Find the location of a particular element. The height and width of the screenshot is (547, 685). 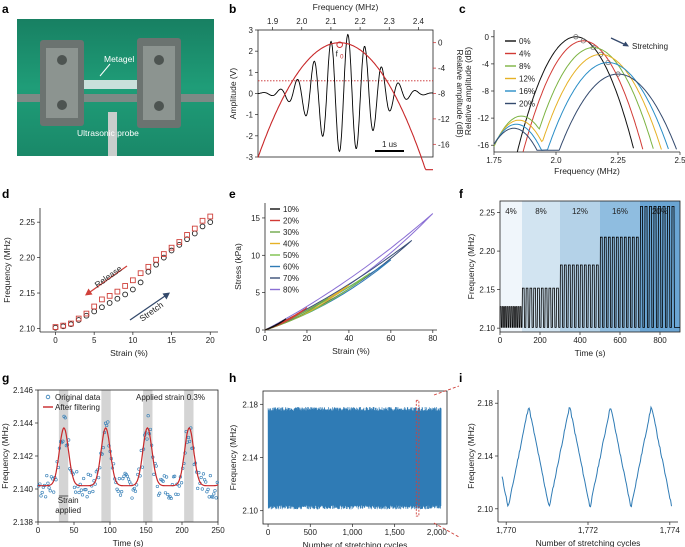

strain-band-label: 16% is located at coordinates (620, 211).